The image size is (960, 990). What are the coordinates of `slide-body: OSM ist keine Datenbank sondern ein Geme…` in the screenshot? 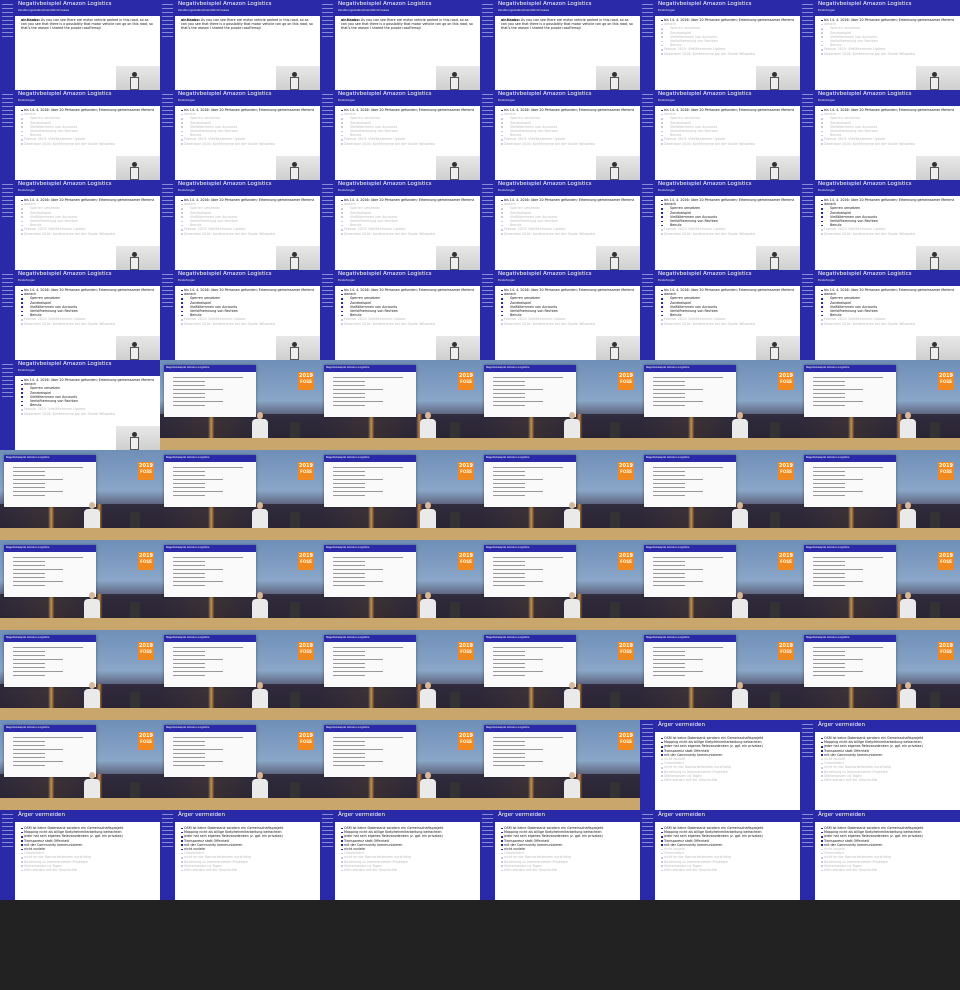 It's located at (87, 849).